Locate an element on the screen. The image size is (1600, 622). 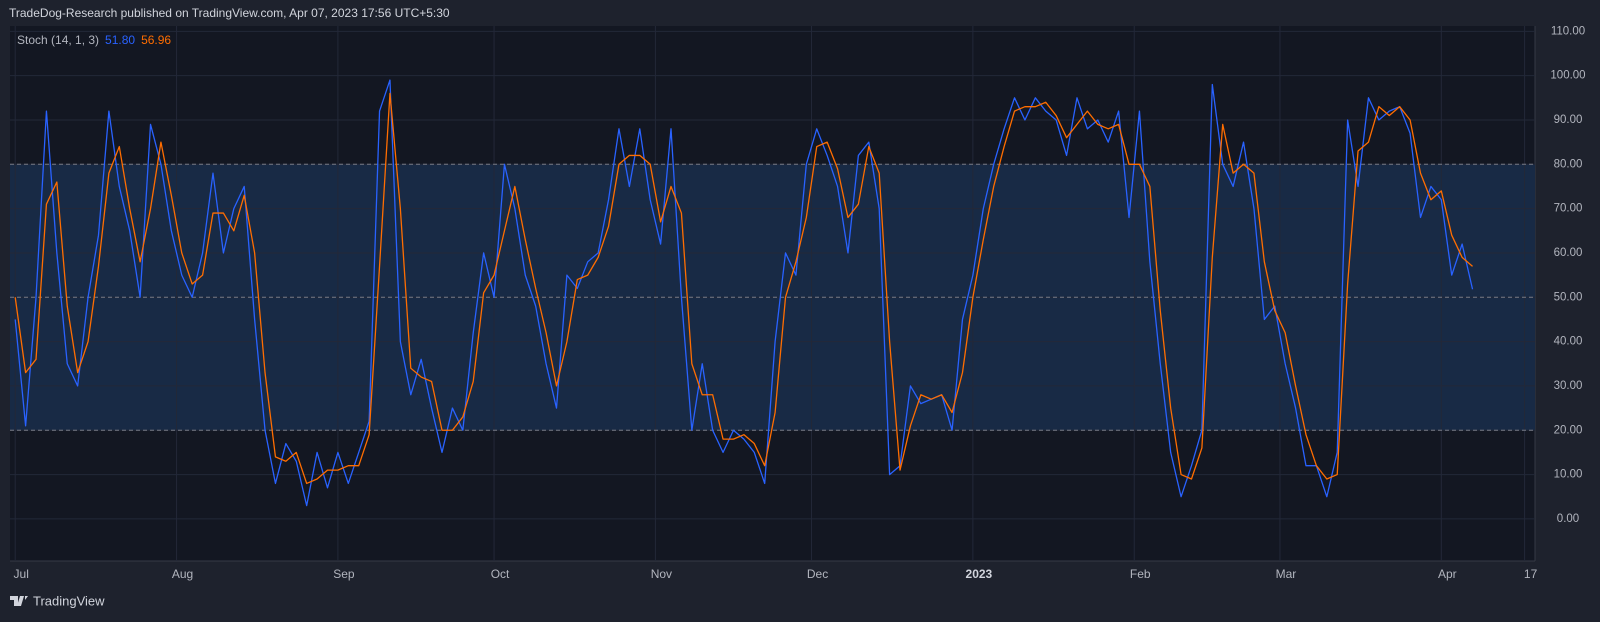
footer-logo is located at coordinates (19, 601).